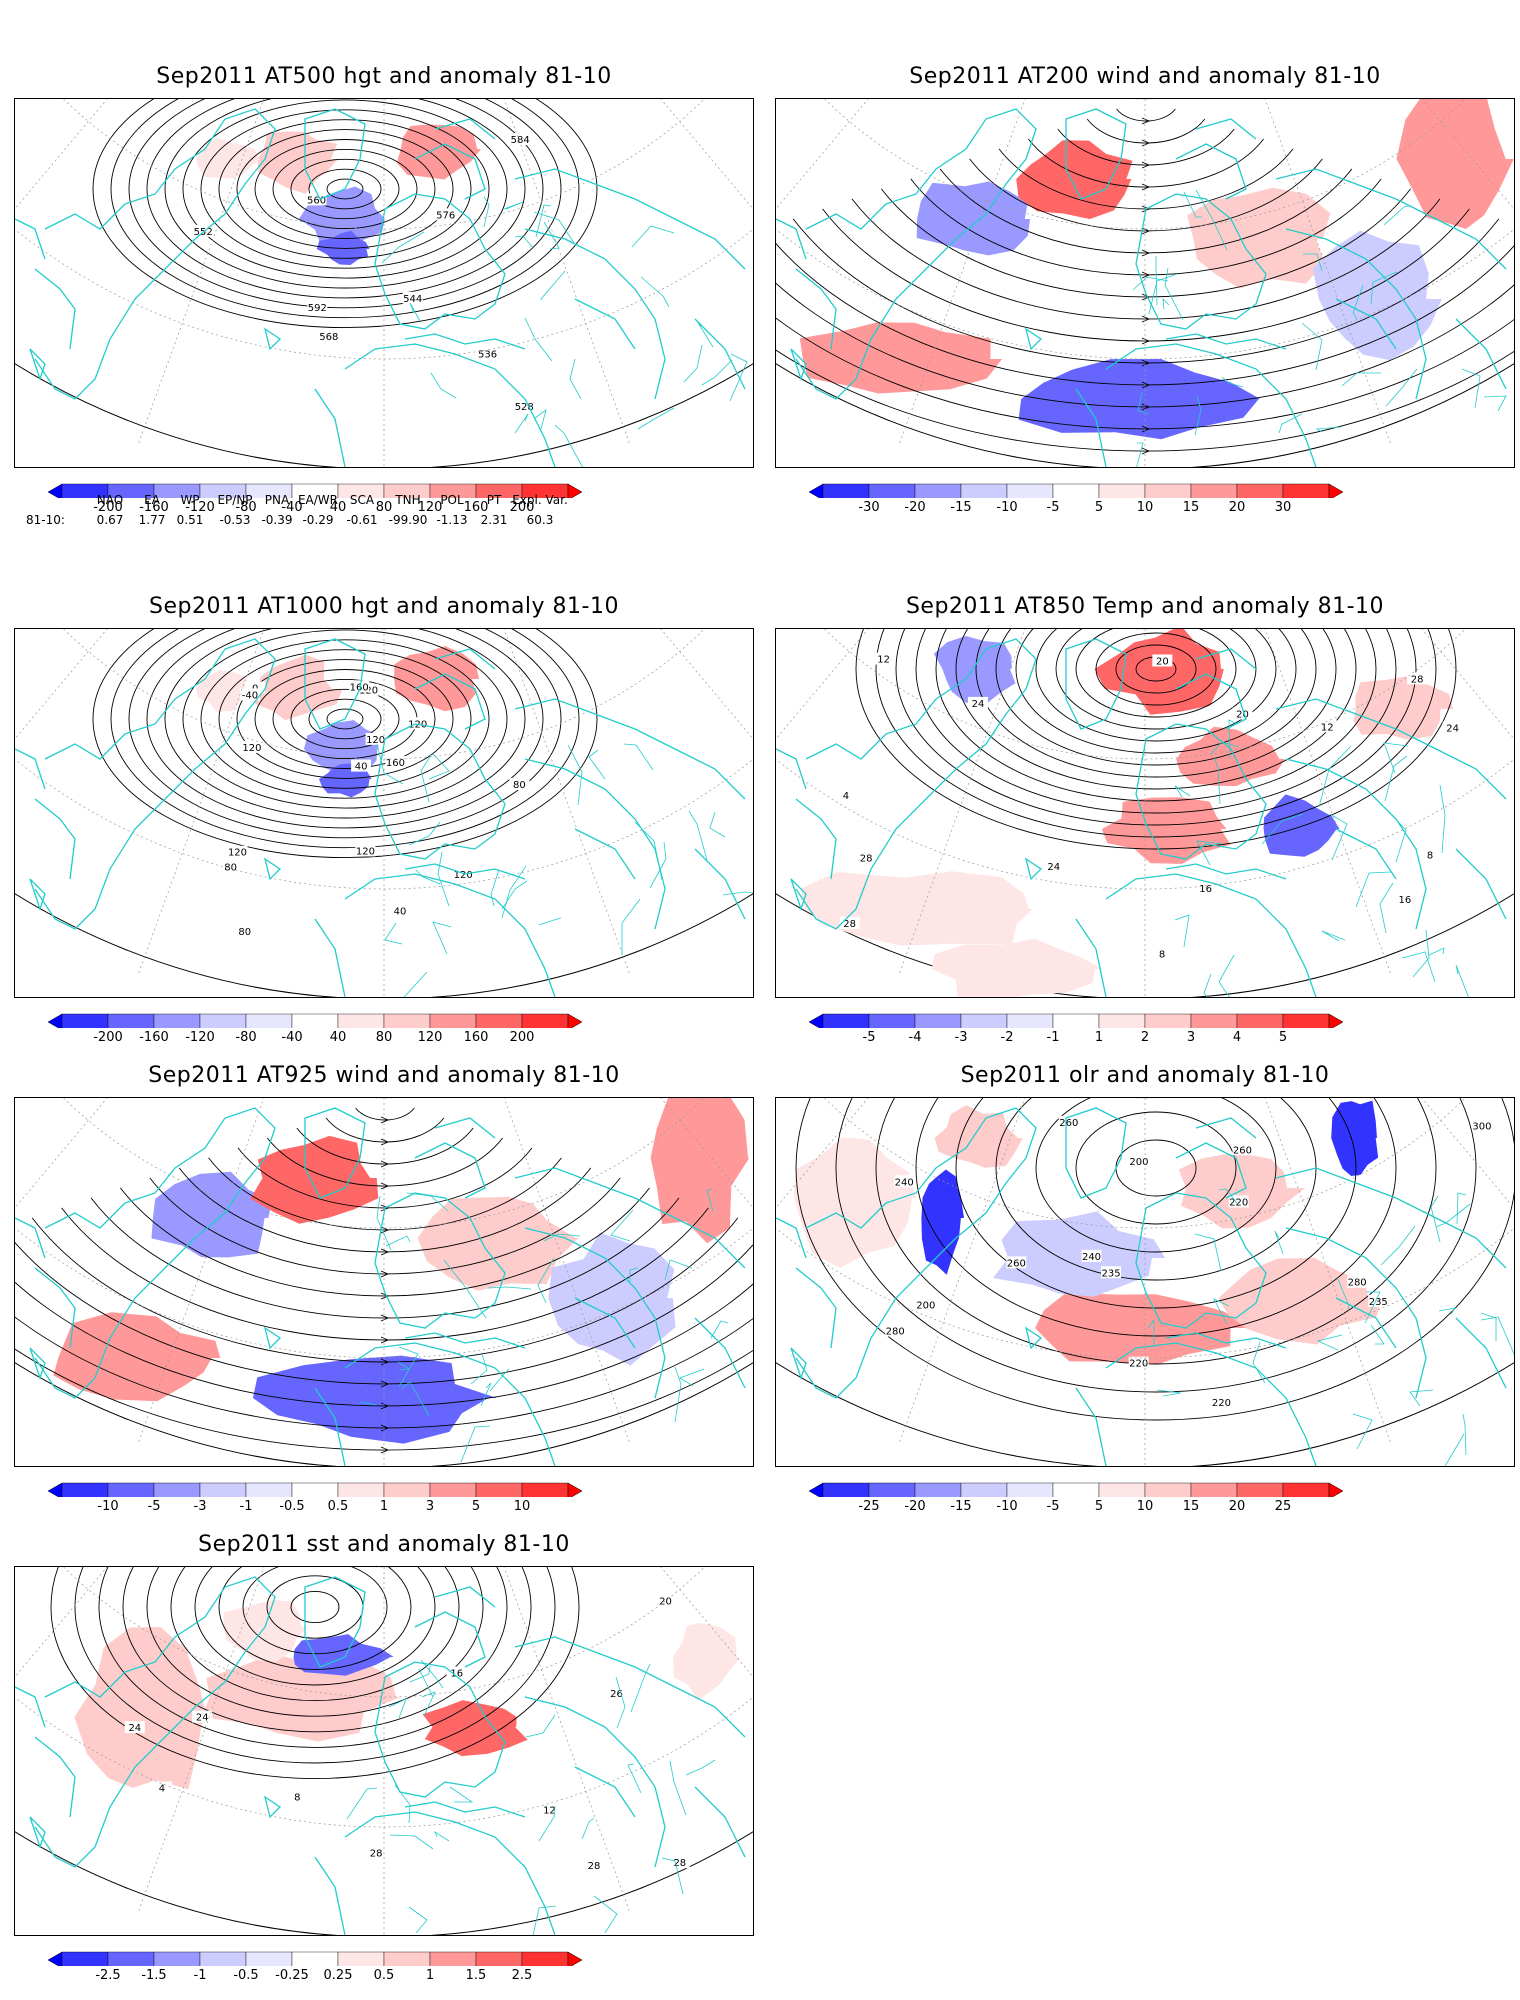 This screenshot has width=1520, height=2000. Describe the element at coordinates (338, 1975) in the screenshot. I see `colorbar-tick-label: 0.25` at that location.